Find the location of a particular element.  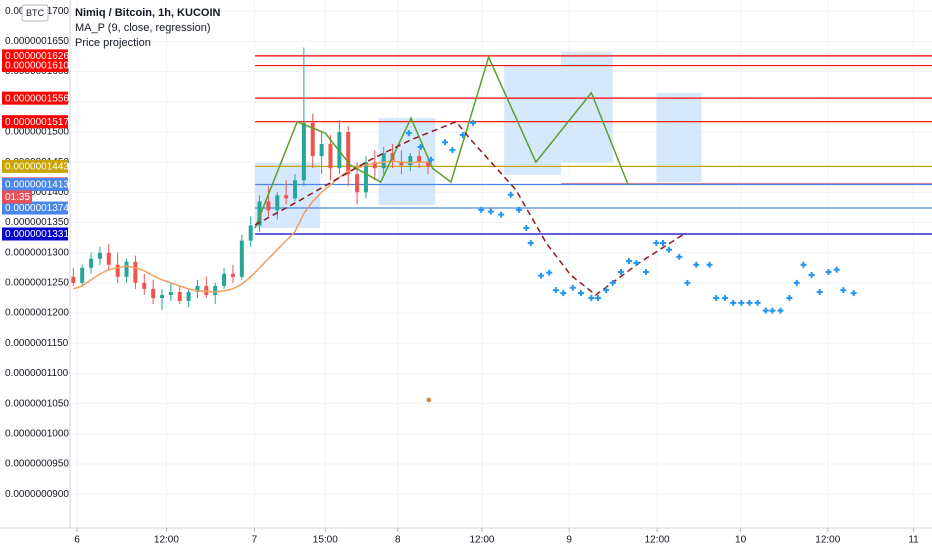

level-label: 0.0000001517 is located at coordinates (37, 122).